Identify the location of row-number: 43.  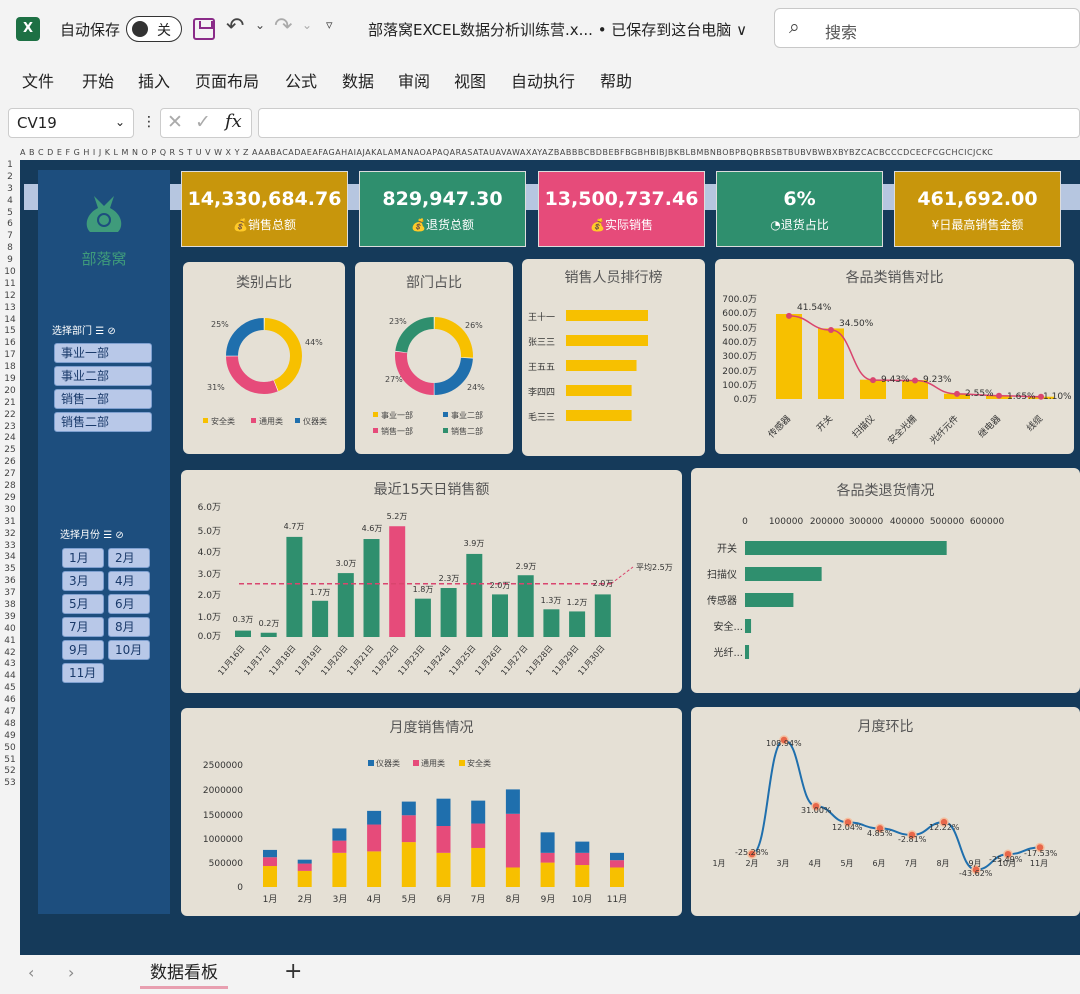
(10, 664).